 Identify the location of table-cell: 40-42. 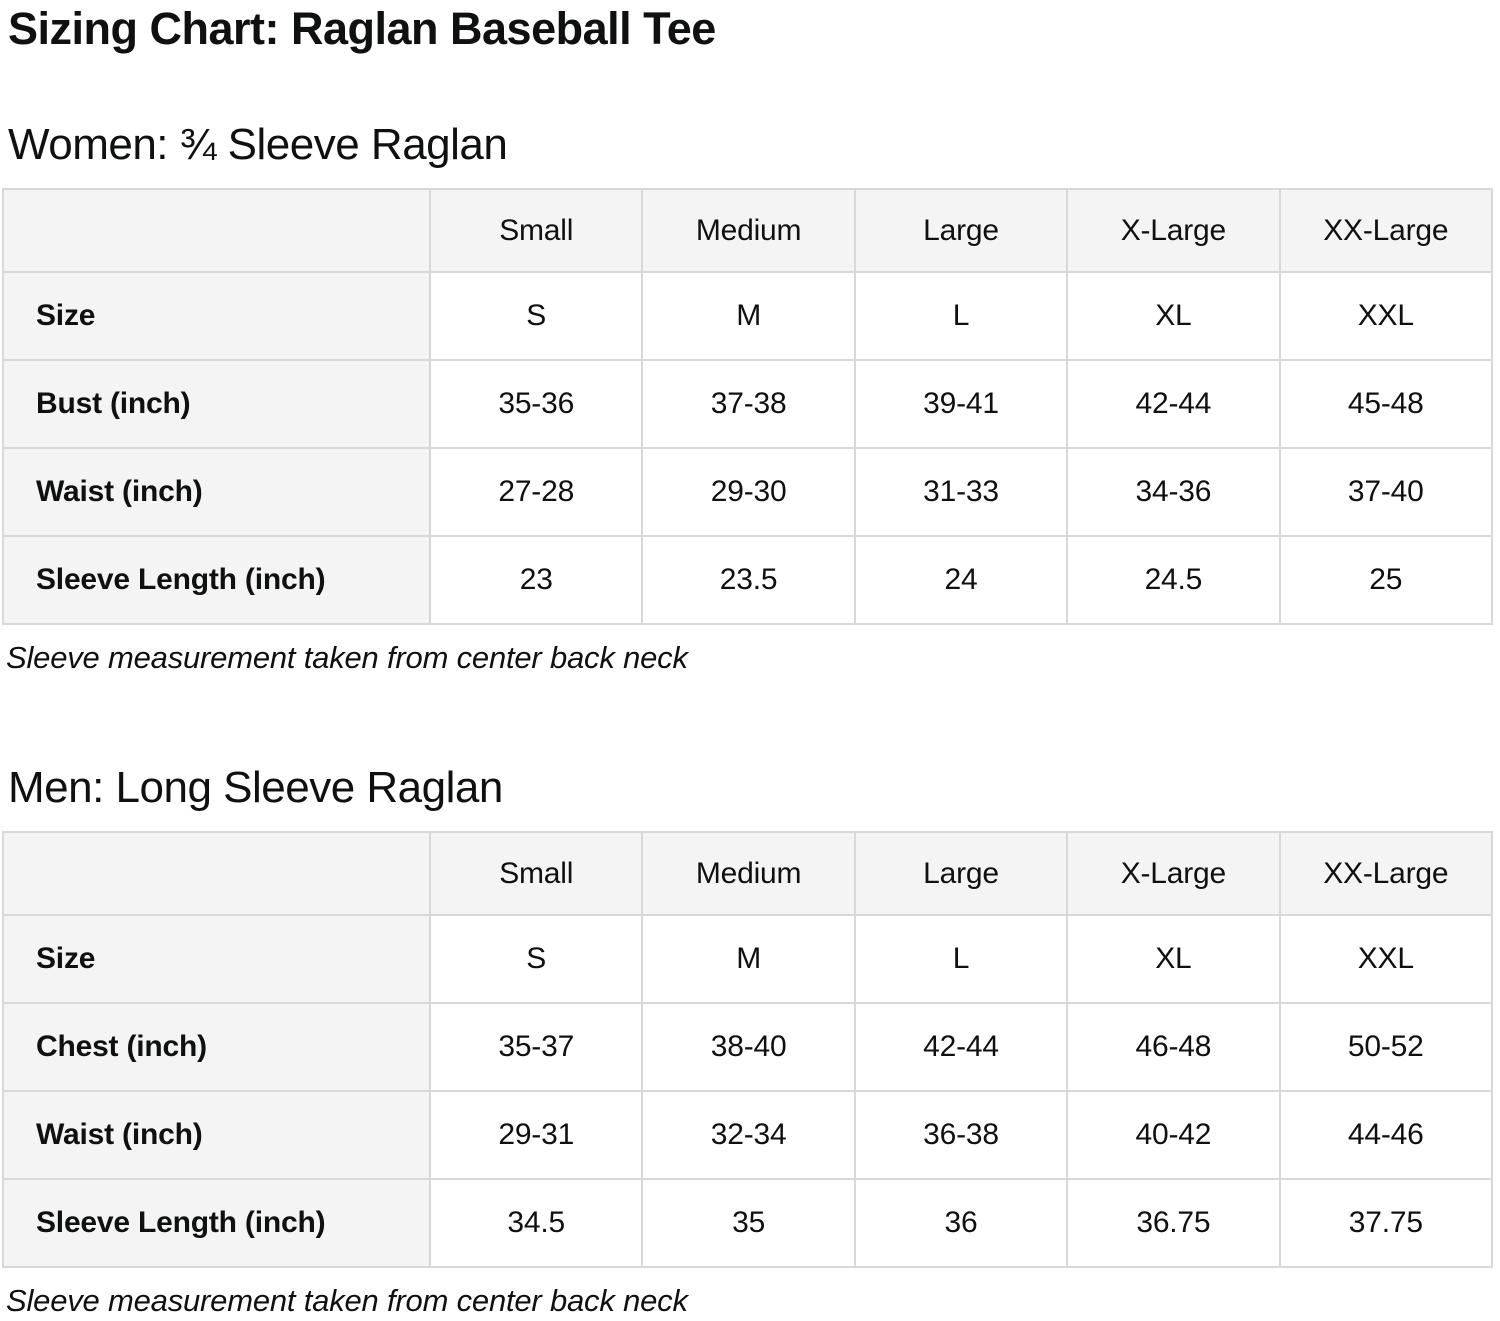
(1173, 1135).